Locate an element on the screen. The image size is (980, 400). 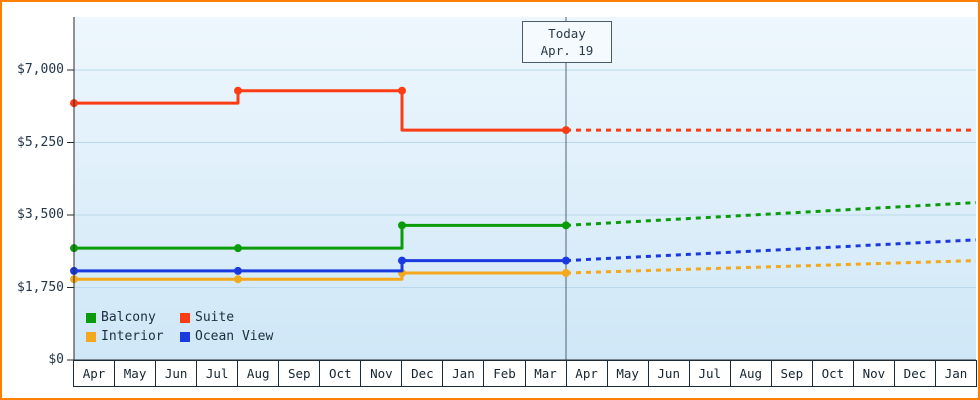
legend-item-ocean-view: Ocean View is located at coordinates (226, 336).